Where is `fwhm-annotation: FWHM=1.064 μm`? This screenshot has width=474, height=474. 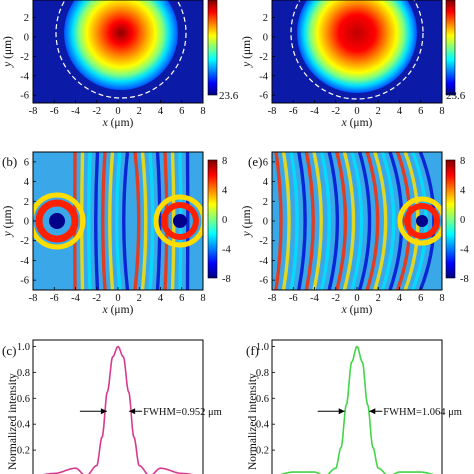
fwhm-annotation: FWHM=1.064 μm is located at coordinates (422, 412).